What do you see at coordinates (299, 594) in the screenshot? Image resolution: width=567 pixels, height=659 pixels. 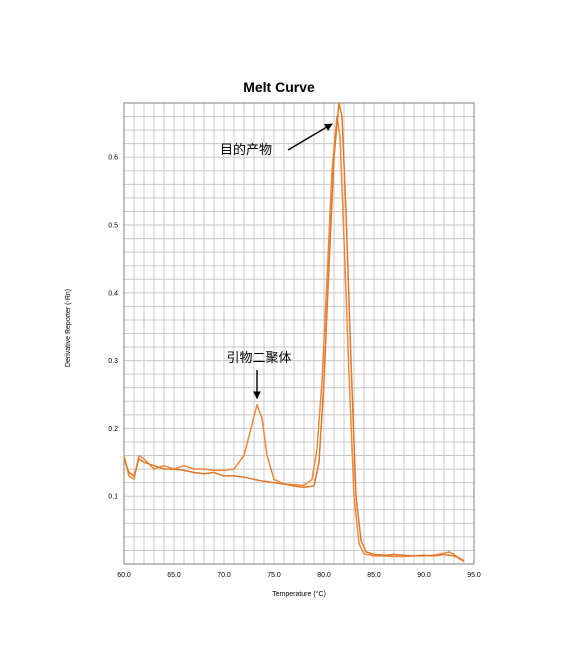 I see `x-axis-label: Temperature (°C)` at bounding box center [299, 594].